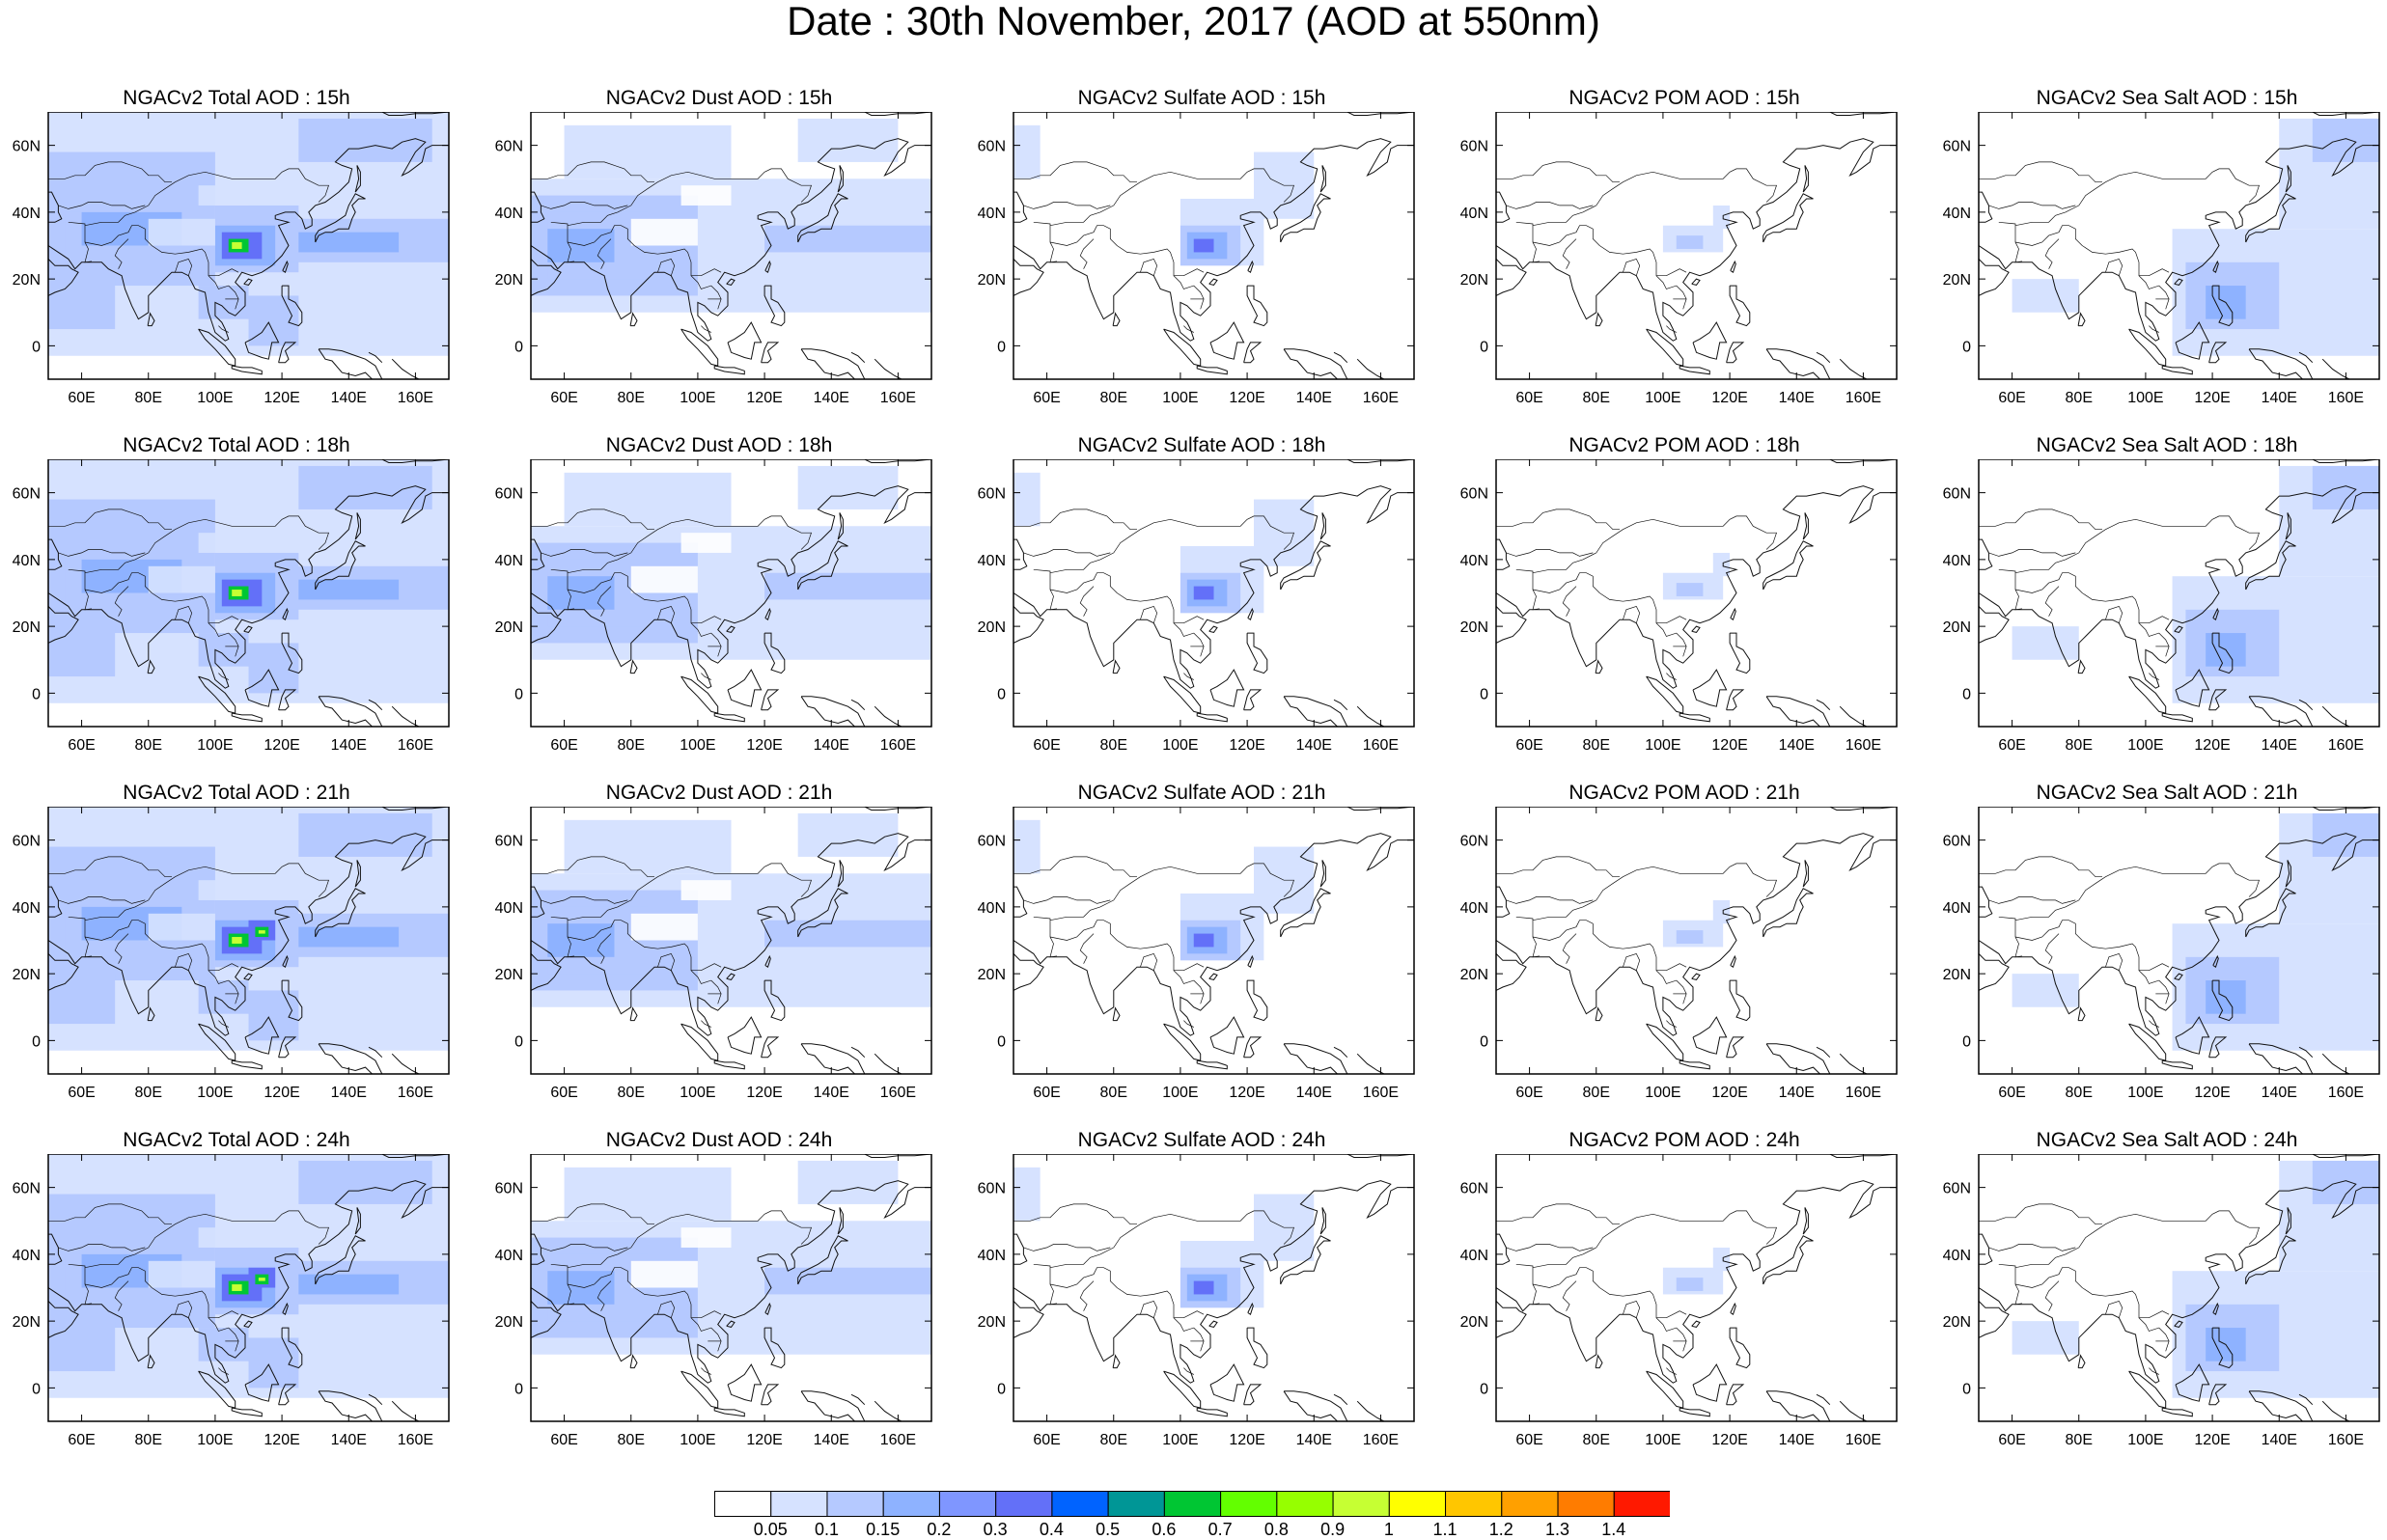  Describe the element at coordinates (281, 1440) in the screenshot. I see `lon-tick-label: 120E` at that location.